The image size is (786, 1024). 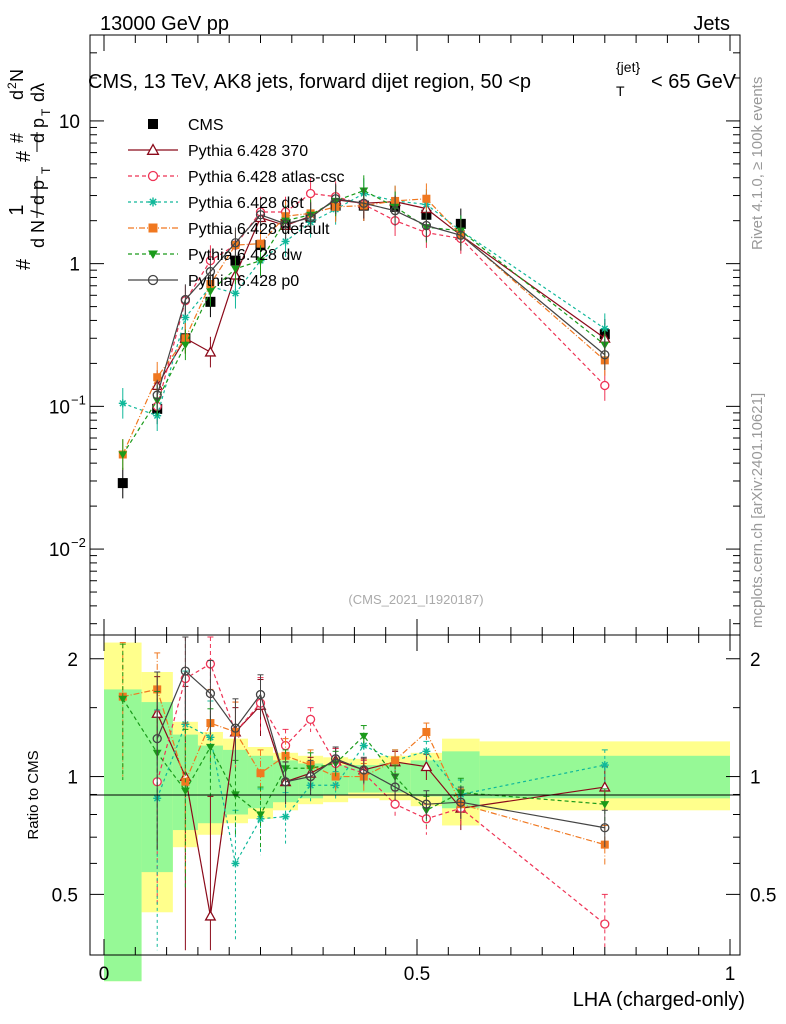 I want to click on ylabel-d2N-tail: N, so click(x=17, y=75).